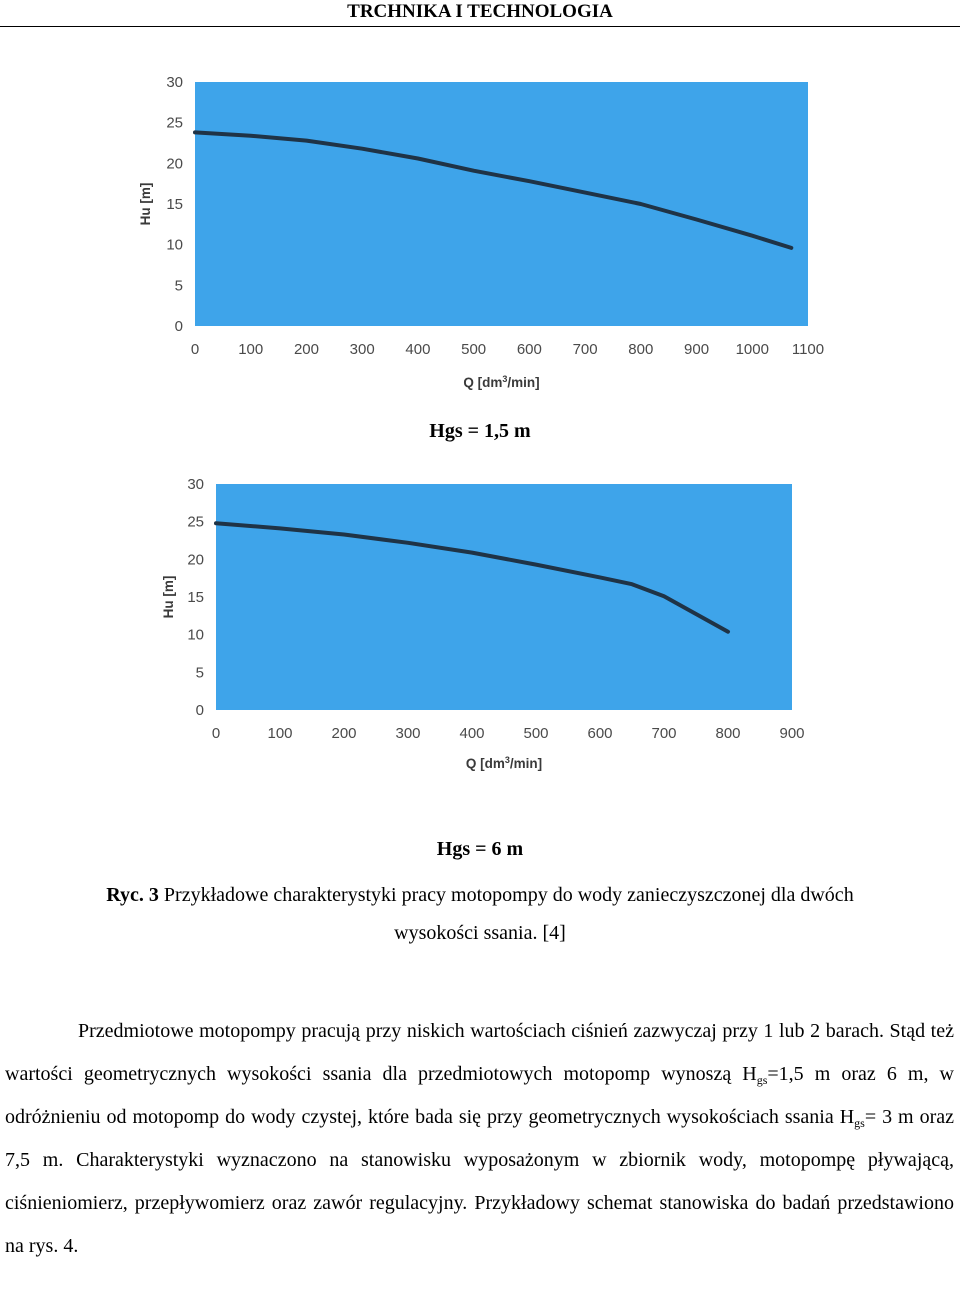 The height and width of the screenshot is (1305, 960). I want to click on figure-label: Ryc. 3, so click(132, 895).